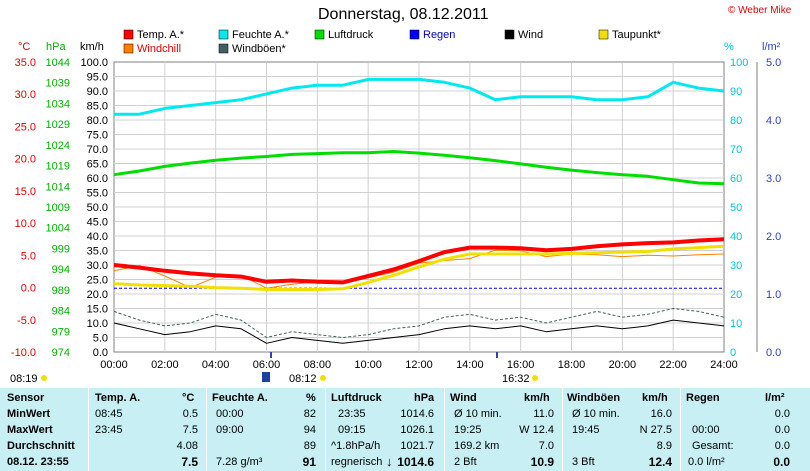 The image size is (810, 471). I want to click on wind-now: 10.9, so click(542, 462).